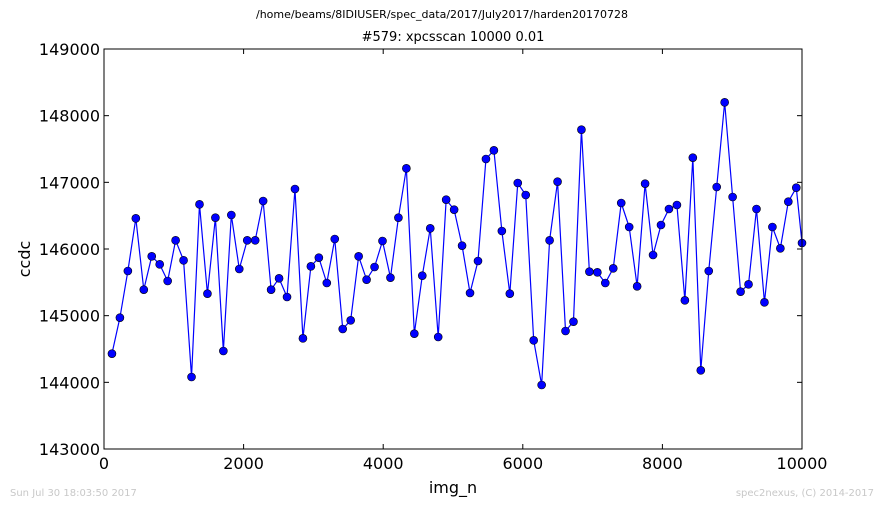  What do you see at coordinates (383, 463) in the screenshot?
I see `x-tick-label: 4000` at bounding box center [383, 463].